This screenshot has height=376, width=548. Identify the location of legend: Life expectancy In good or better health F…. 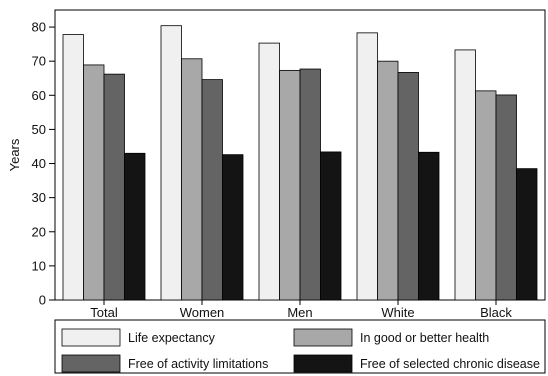
(300, 346).